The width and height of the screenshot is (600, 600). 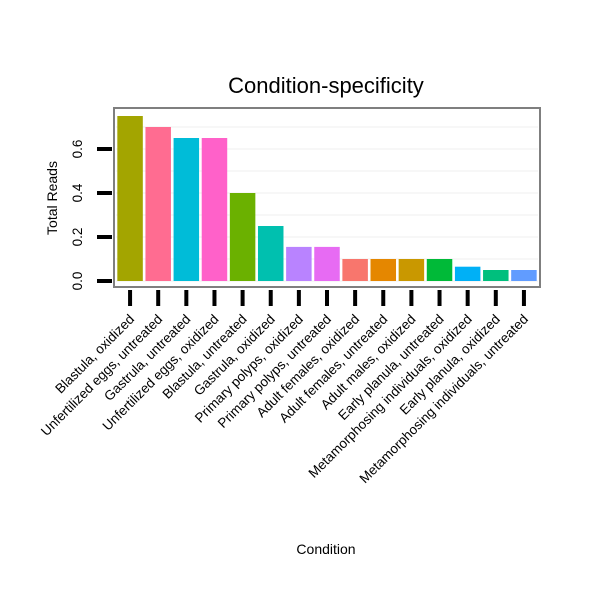 I want to click on chart-title: Condition-specificity, so click(x=326, y=85).